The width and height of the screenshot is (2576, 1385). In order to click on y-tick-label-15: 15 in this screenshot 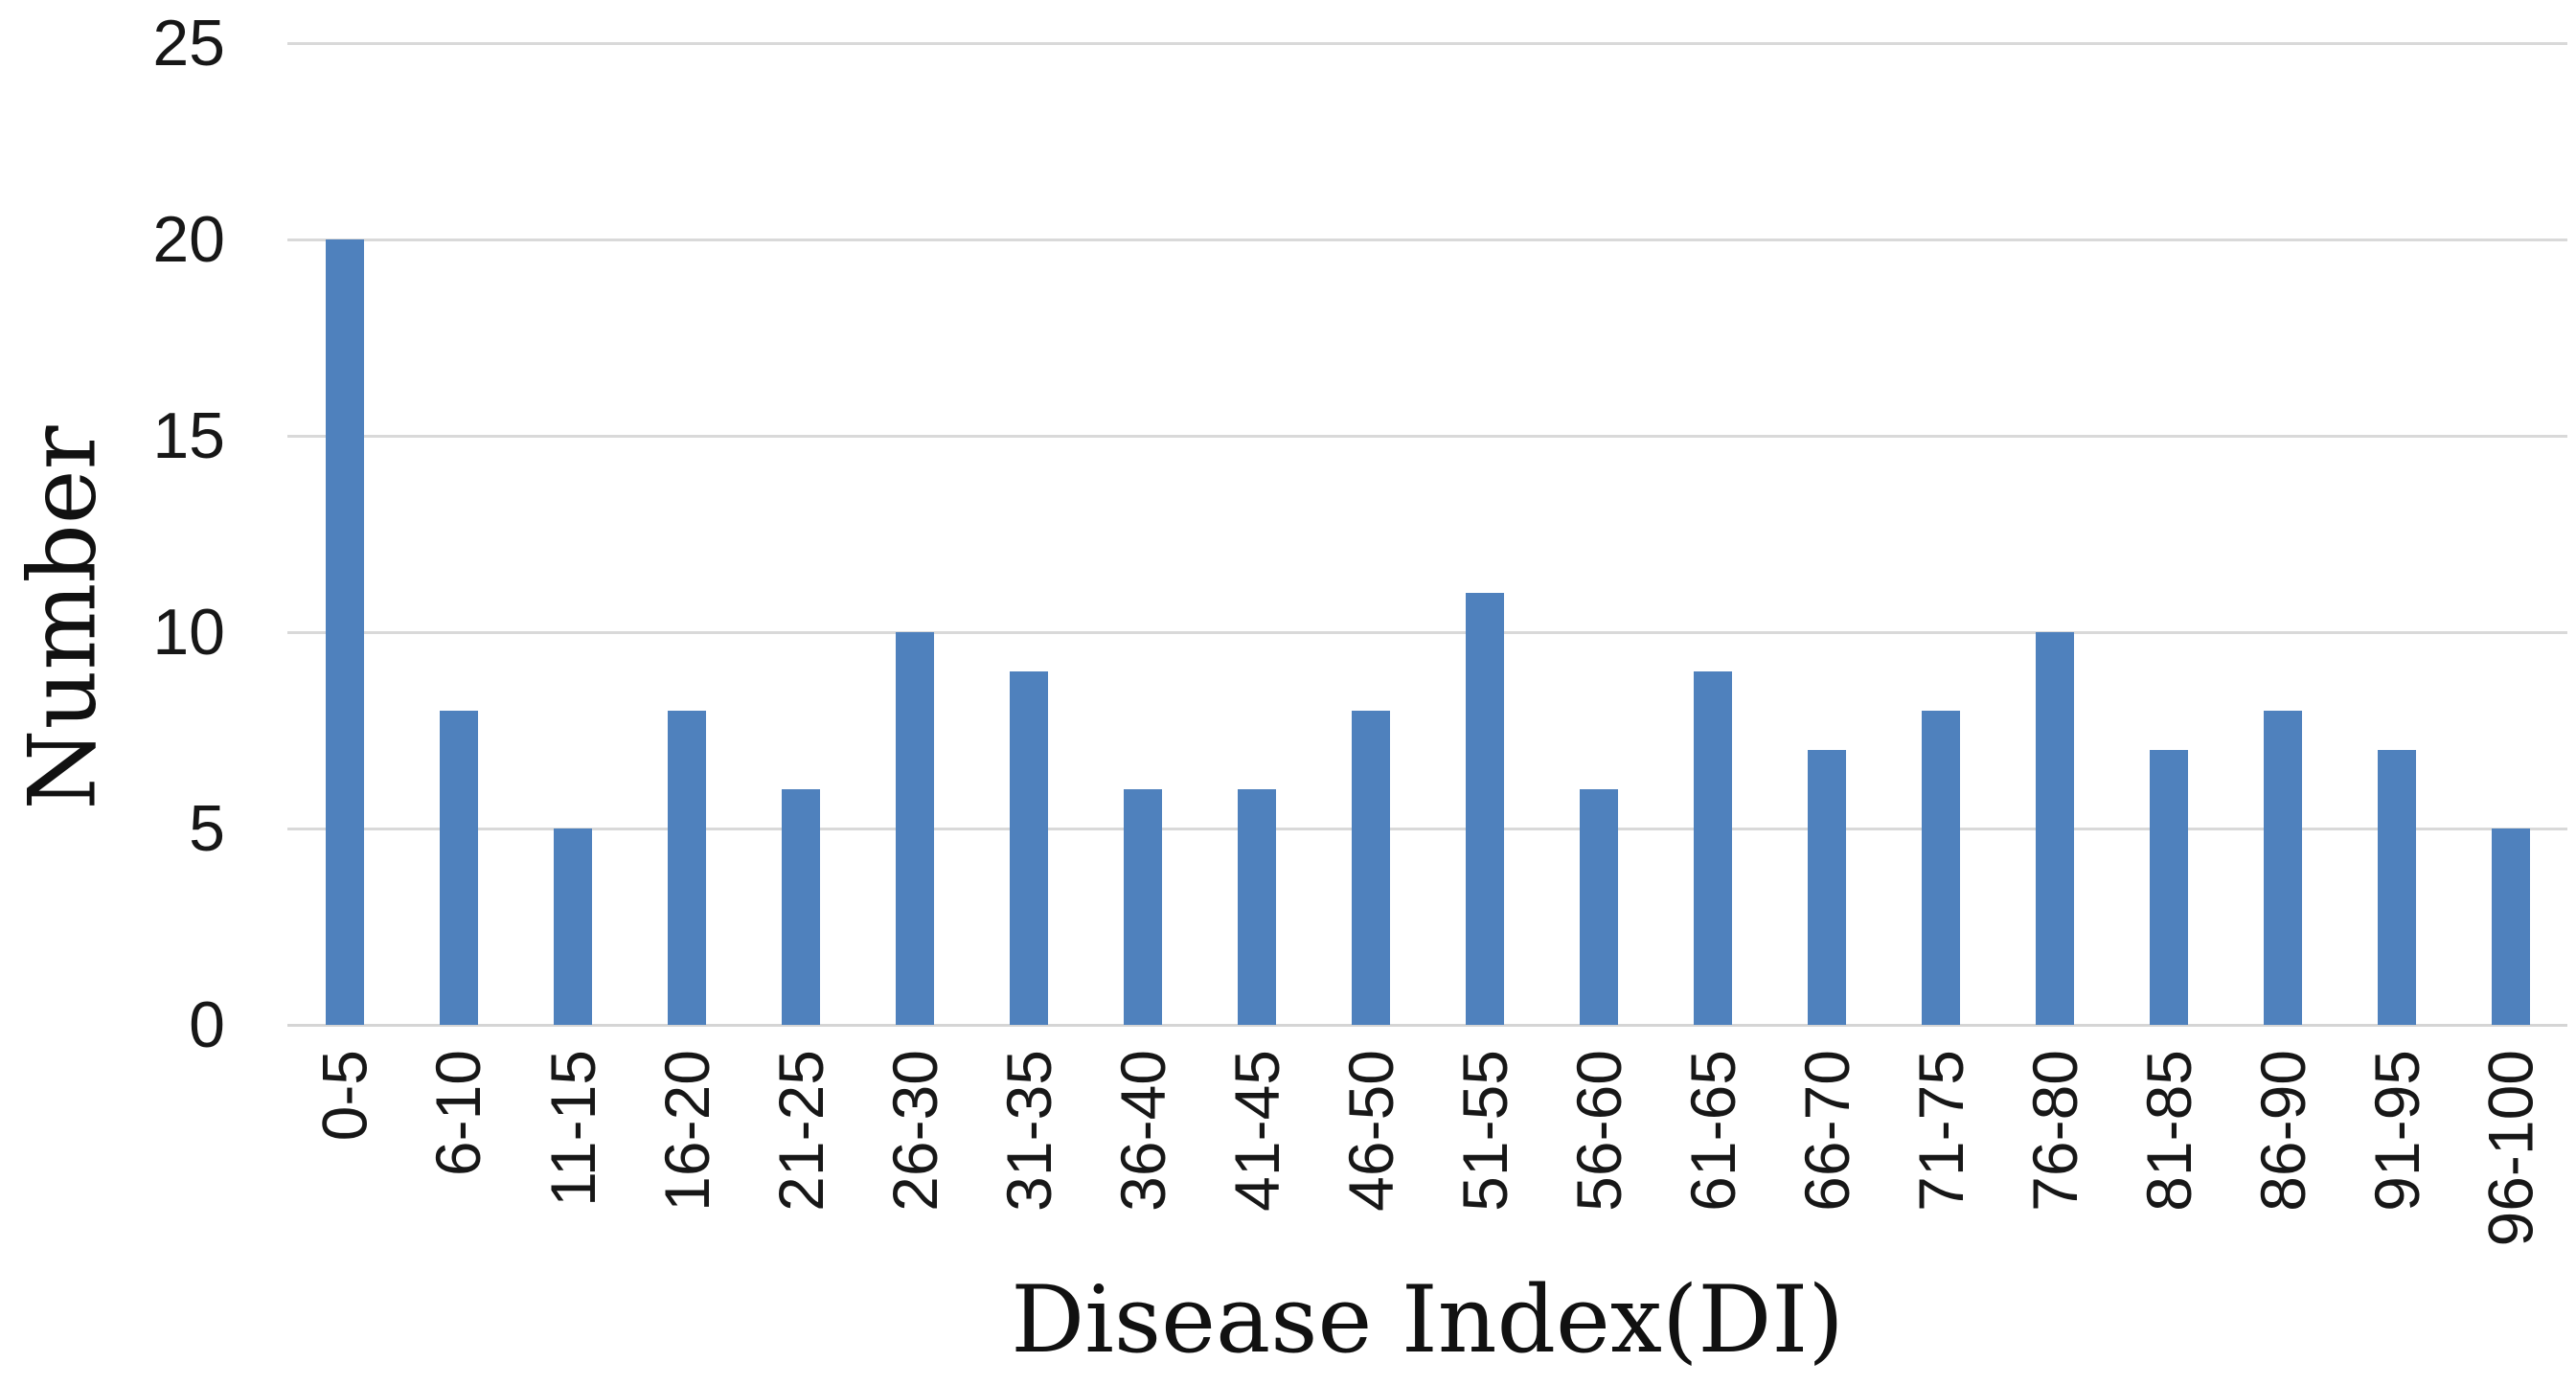, I will do `click(189, 435)`.